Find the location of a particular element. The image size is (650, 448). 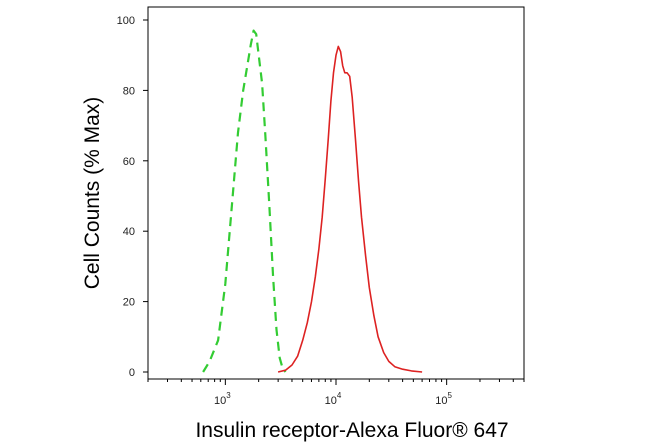

y-tick-label: 40 is located at coordinates (129, 232).